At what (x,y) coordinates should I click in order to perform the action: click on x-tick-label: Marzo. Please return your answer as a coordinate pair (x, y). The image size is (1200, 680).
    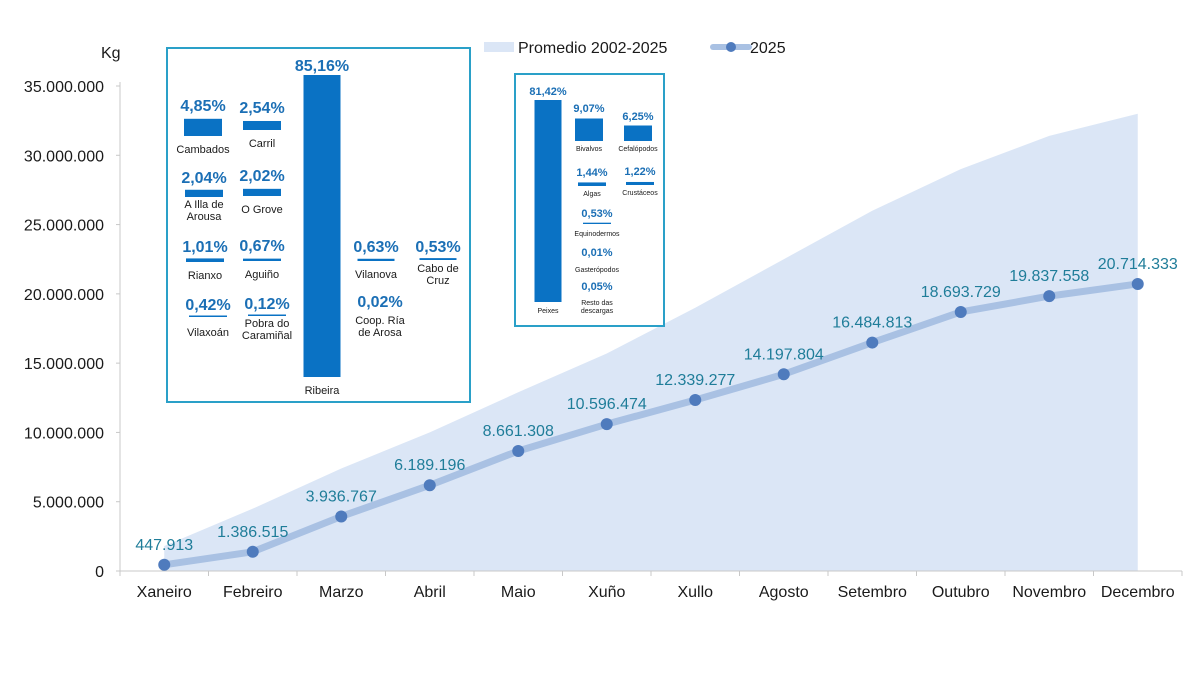
    Looking at the image, I should click on (341, 592).